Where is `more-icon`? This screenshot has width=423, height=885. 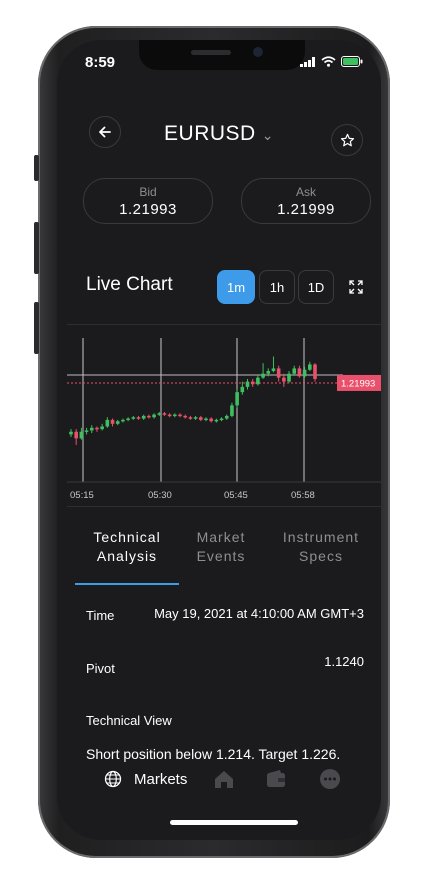 more-icon is located at coordinates (330, 779).